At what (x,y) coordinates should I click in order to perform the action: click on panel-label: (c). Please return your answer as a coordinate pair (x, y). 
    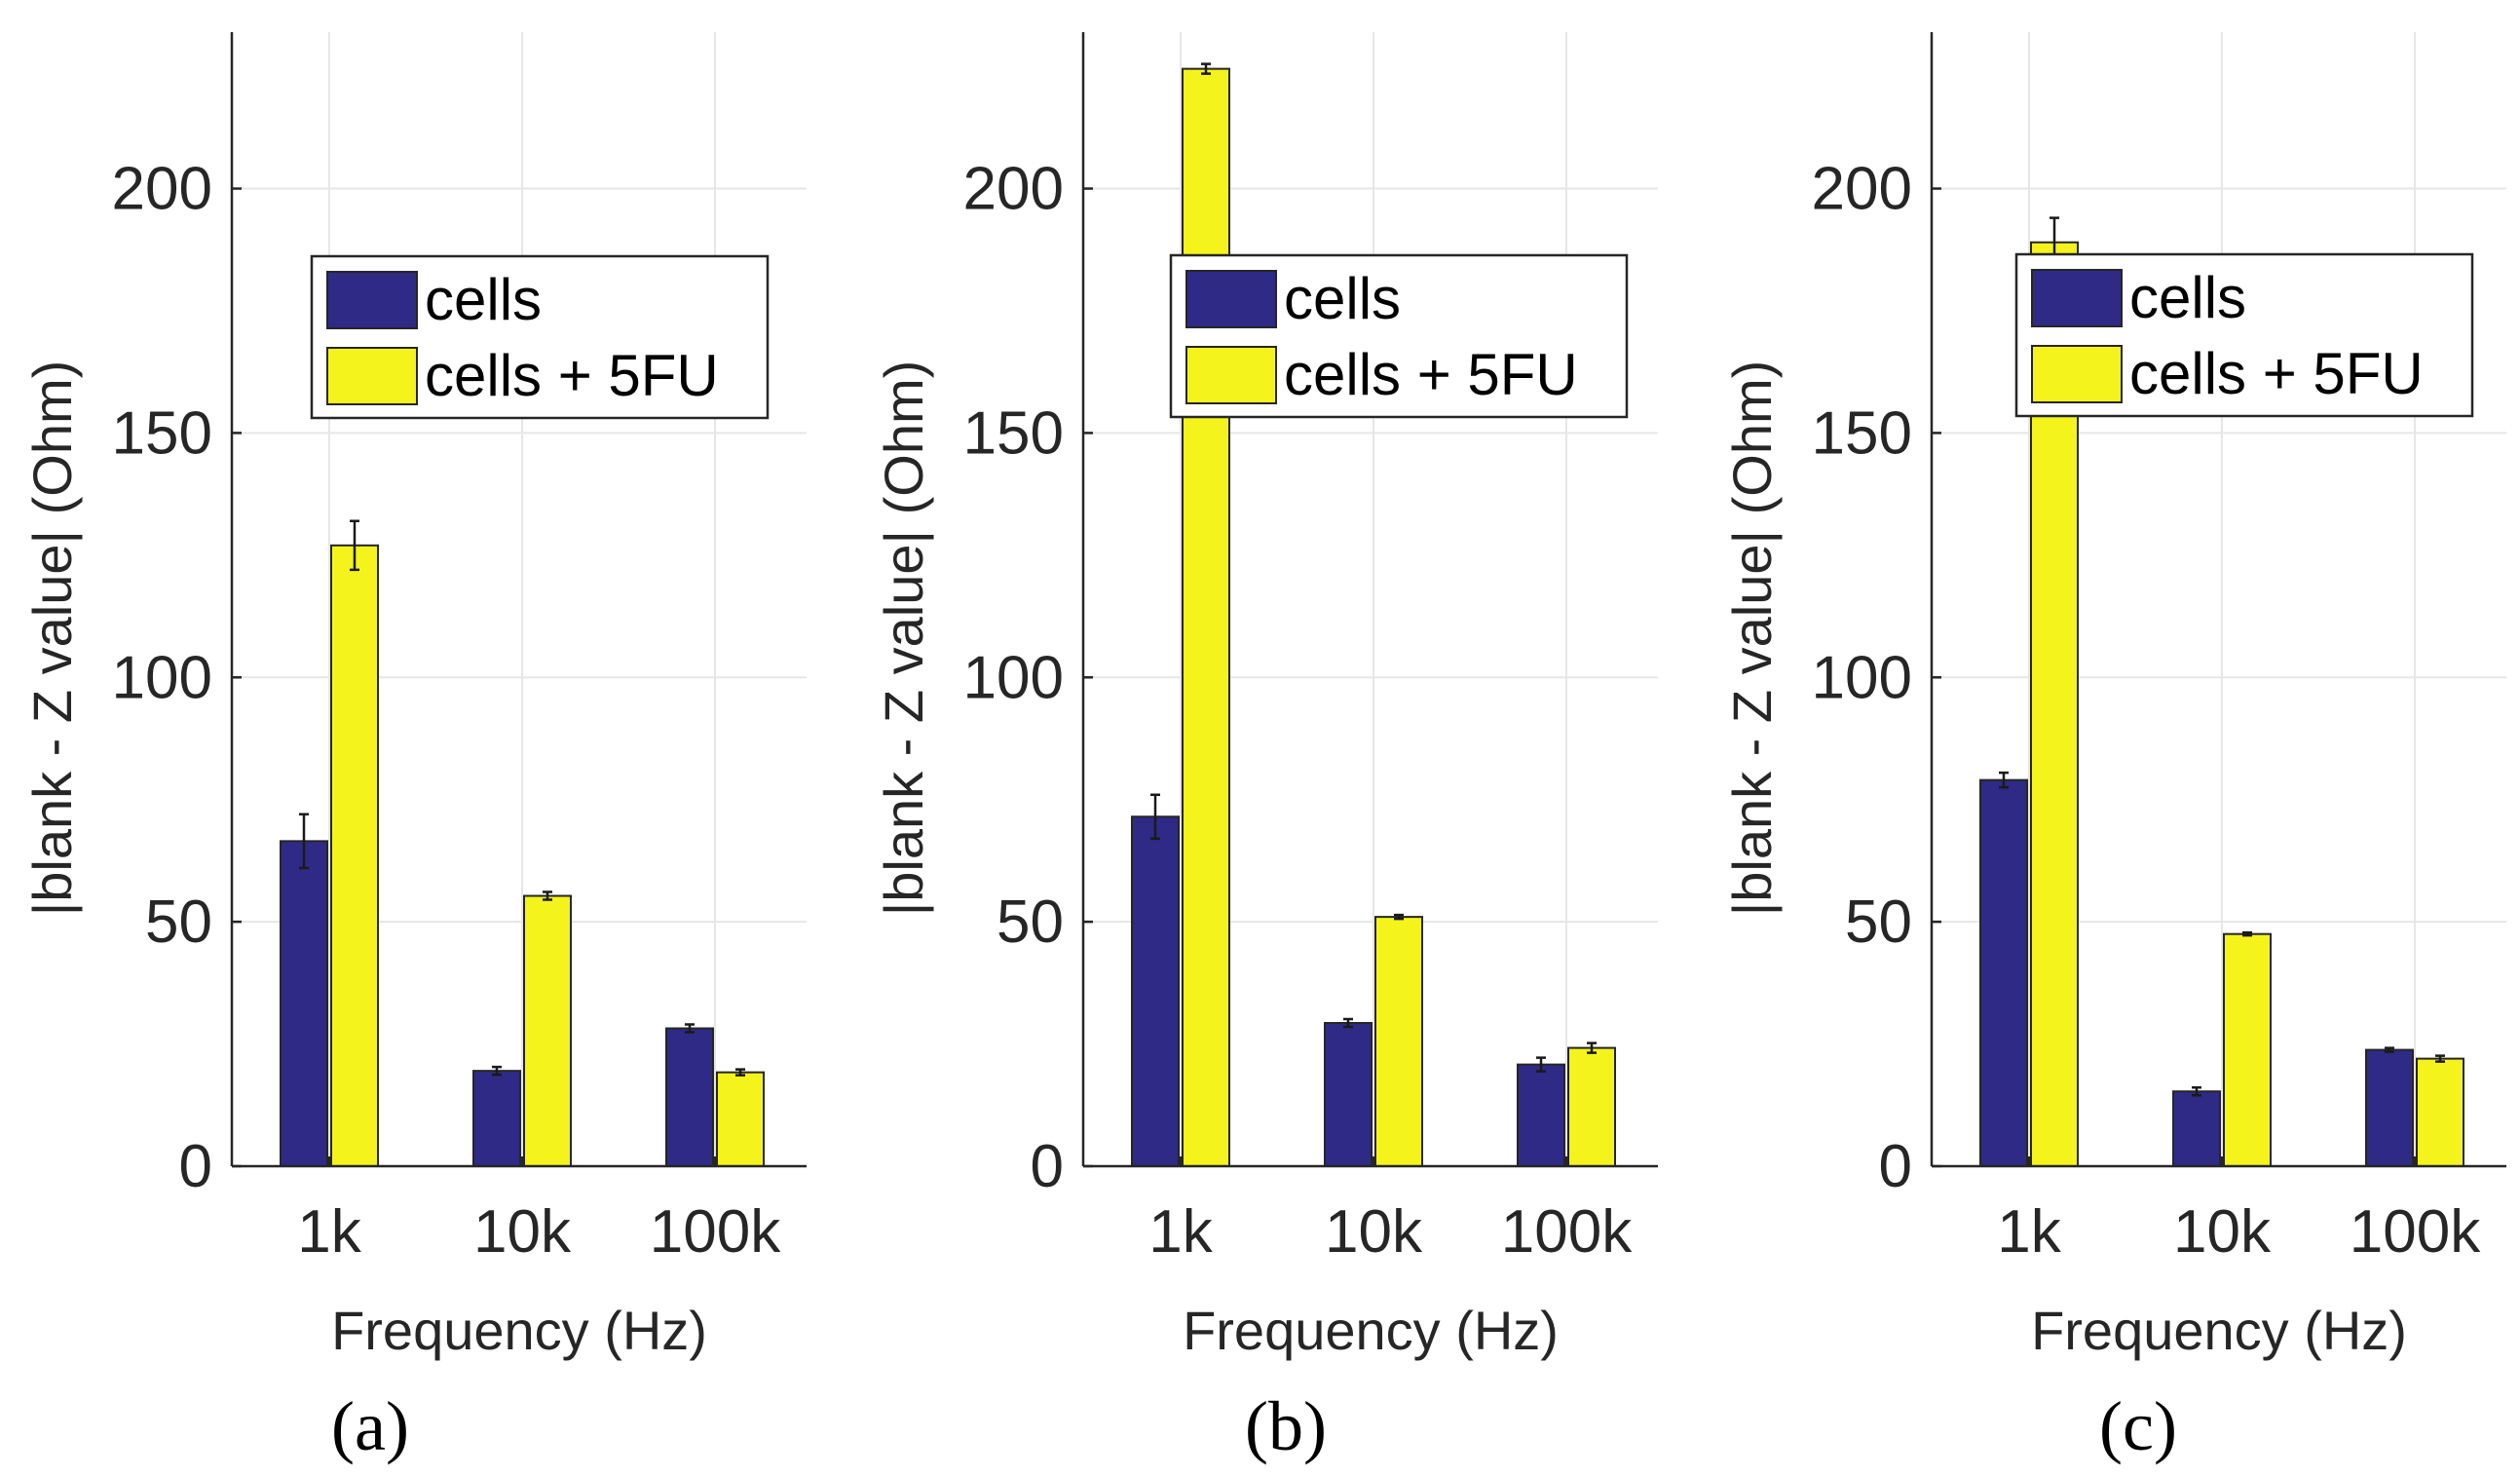
    Looking at the image, I should click on (2138, 1426).